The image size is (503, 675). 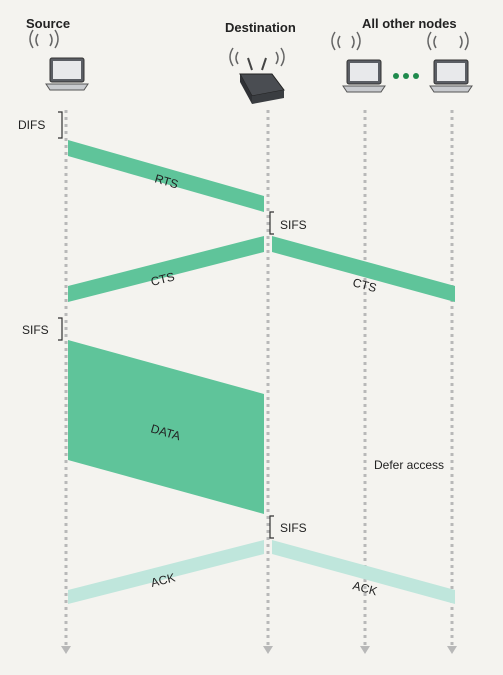 I want to click on data-frame, so click(x=166, y=427).